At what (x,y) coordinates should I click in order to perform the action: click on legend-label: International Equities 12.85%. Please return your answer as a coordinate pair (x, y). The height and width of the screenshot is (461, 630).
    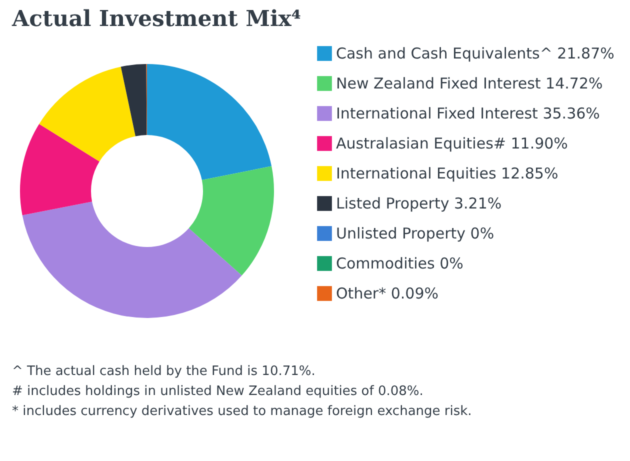
    Looking at the image, I should click on (447, 173).